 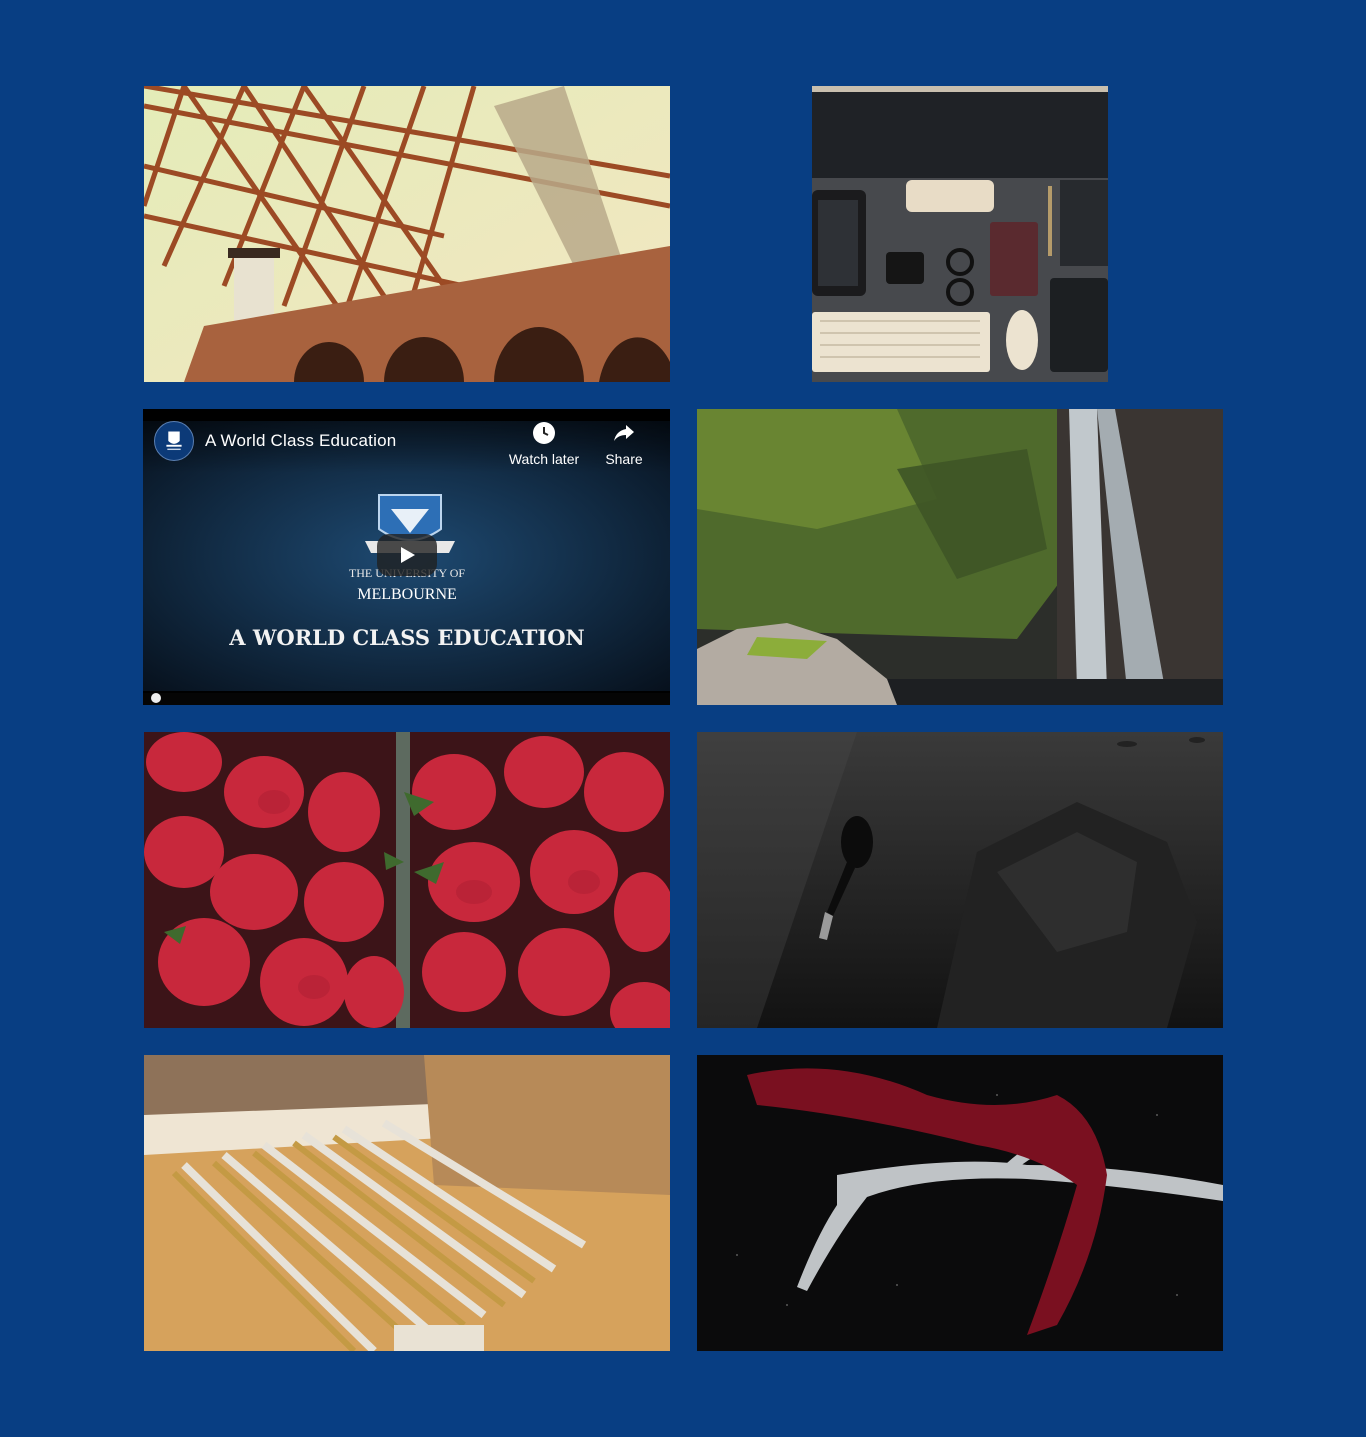 I want to click on play-icon, so click(x=408, y=555).